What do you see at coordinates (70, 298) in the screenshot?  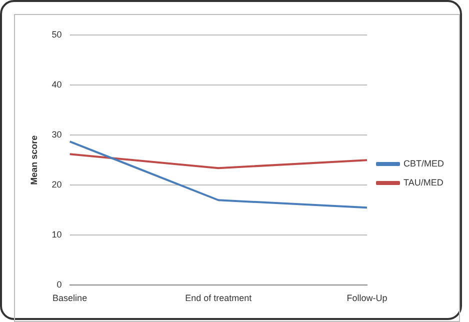 I see `x-tick-label: Baseline` at bounding box center [70, 298].